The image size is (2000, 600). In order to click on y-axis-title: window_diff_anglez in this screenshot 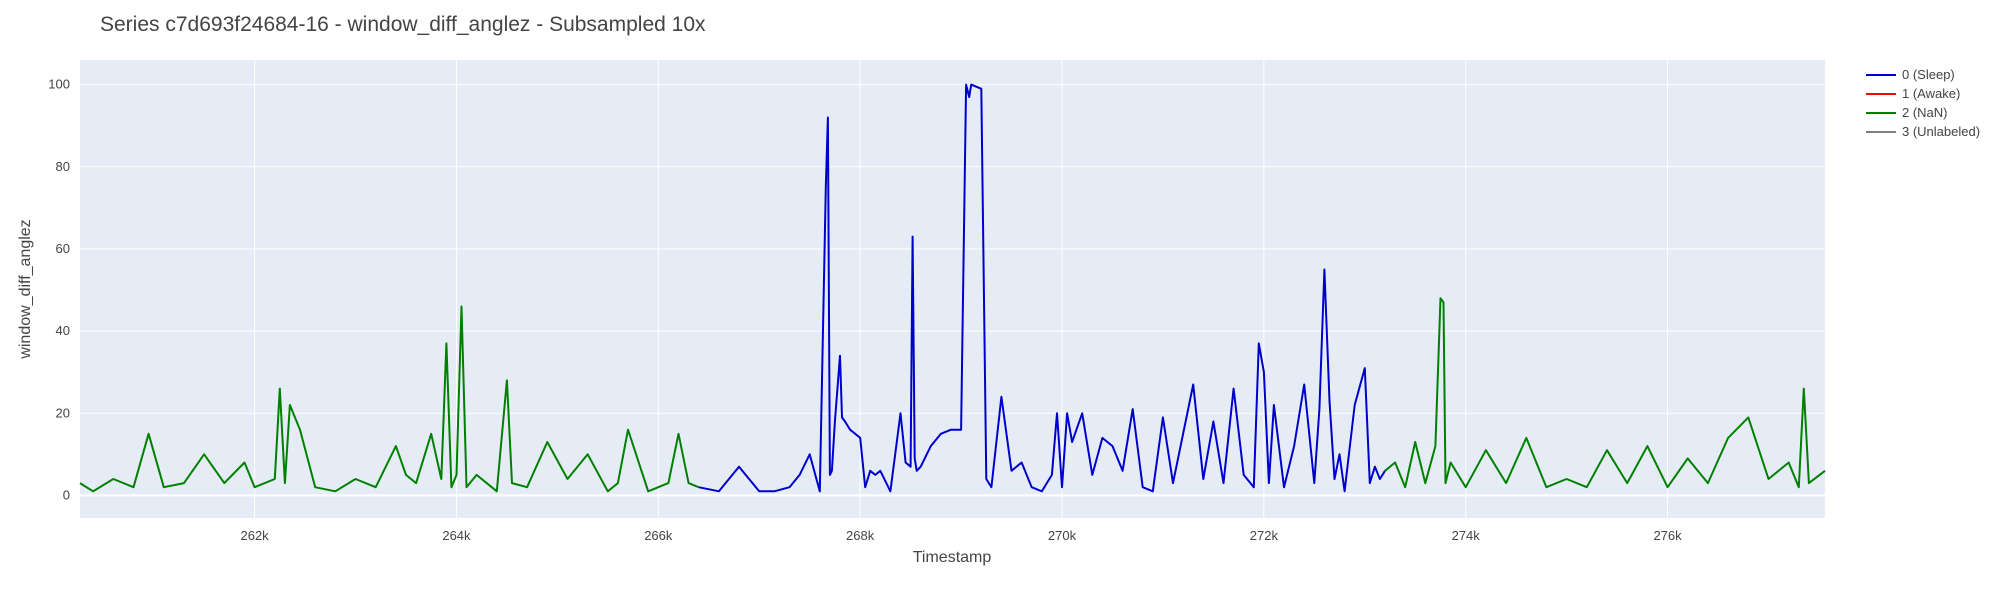, I will do `click(25, 289)`.